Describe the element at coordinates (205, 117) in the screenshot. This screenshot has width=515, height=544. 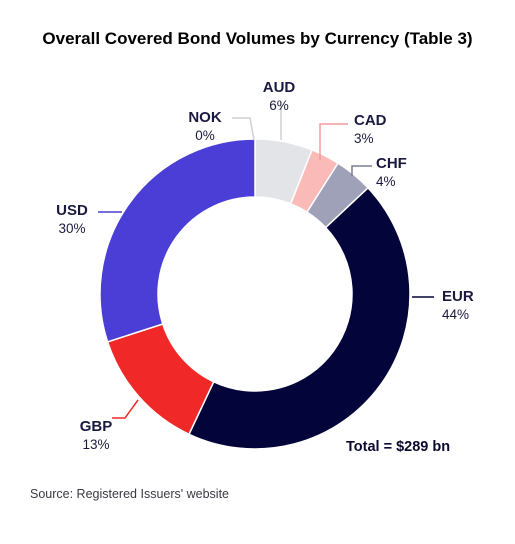
I see `label-nok: NOK` at that location.